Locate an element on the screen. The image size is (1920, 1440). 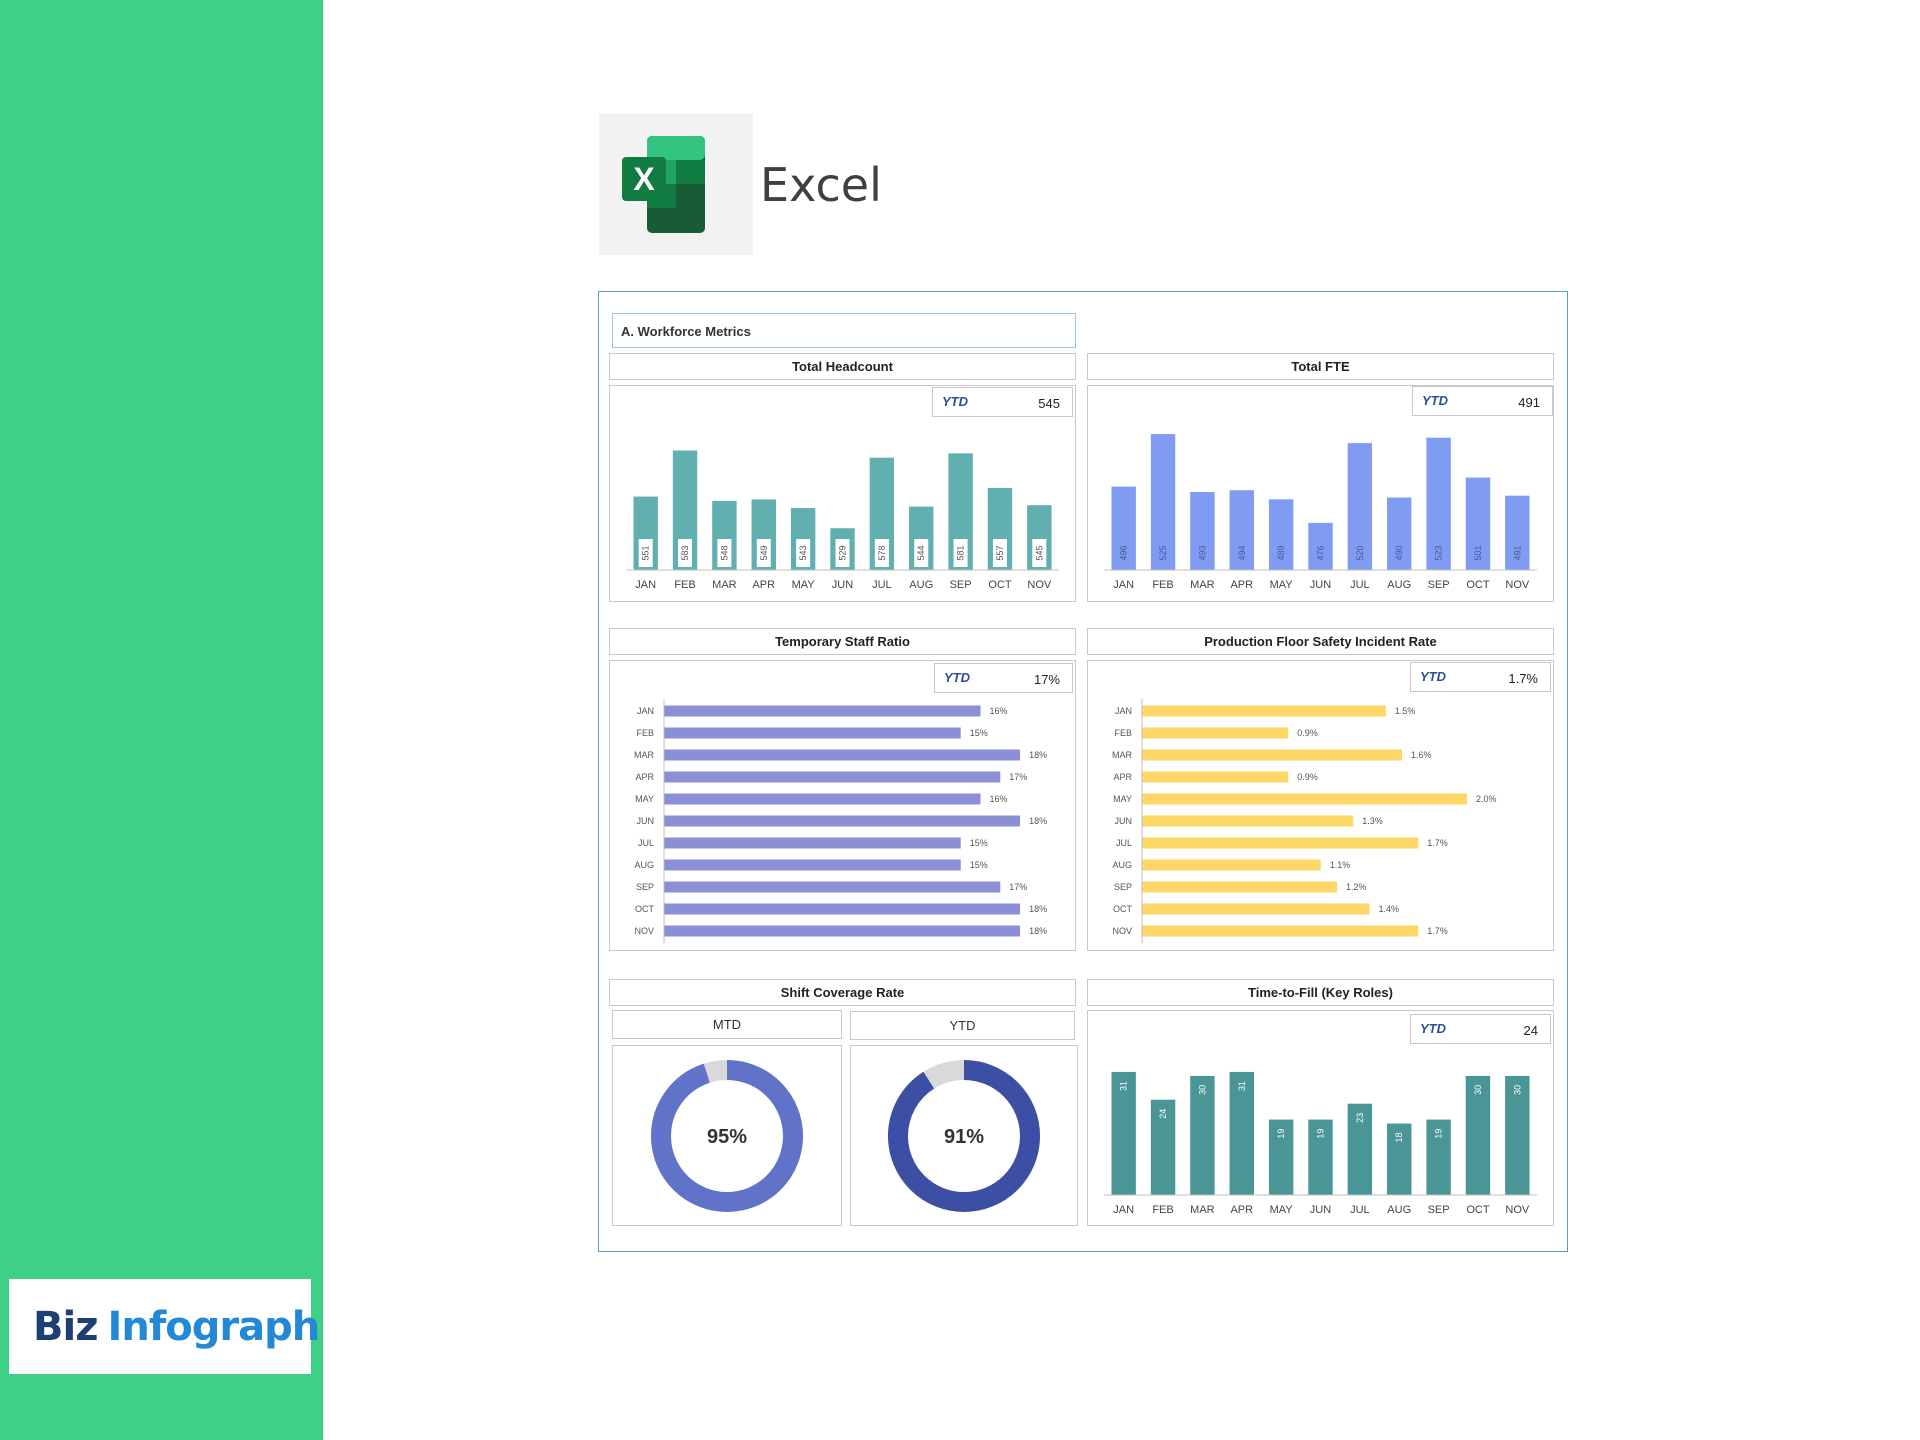
ttf-ytd-value: 24 is located at coordinates (1530, 1030).